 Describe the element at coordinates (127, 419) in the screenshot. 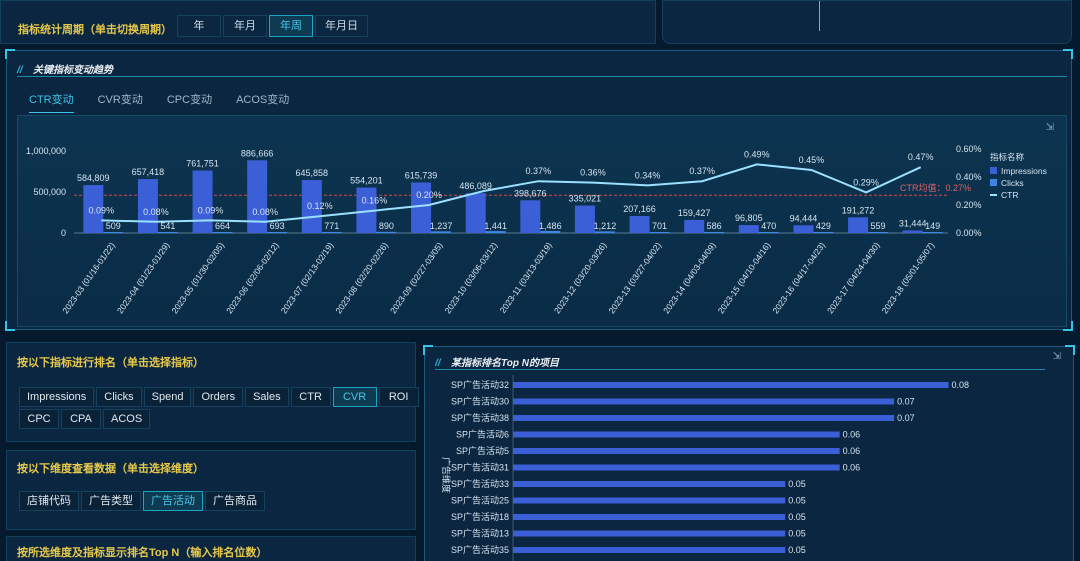

I see `metric-option-acos: ACOS` at that location.